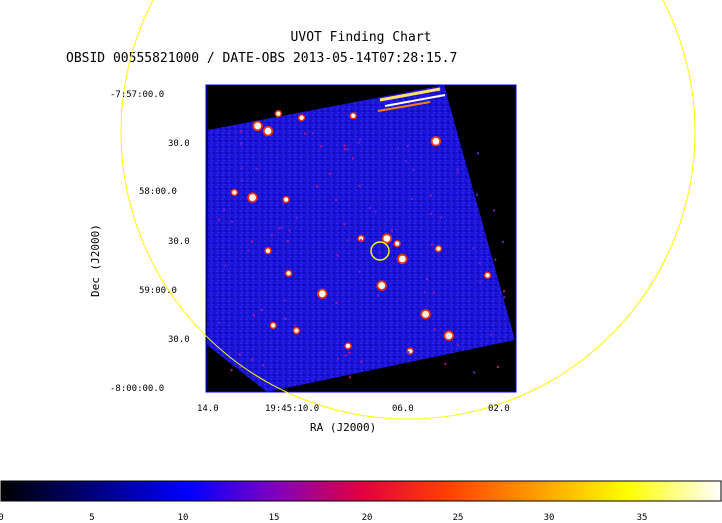 Image resolution: width=722 pixels, height=523 pixels. Describe the element at coordinates (549, 518) in the screenshot. I see `colorbar-tick: 30` at that location.